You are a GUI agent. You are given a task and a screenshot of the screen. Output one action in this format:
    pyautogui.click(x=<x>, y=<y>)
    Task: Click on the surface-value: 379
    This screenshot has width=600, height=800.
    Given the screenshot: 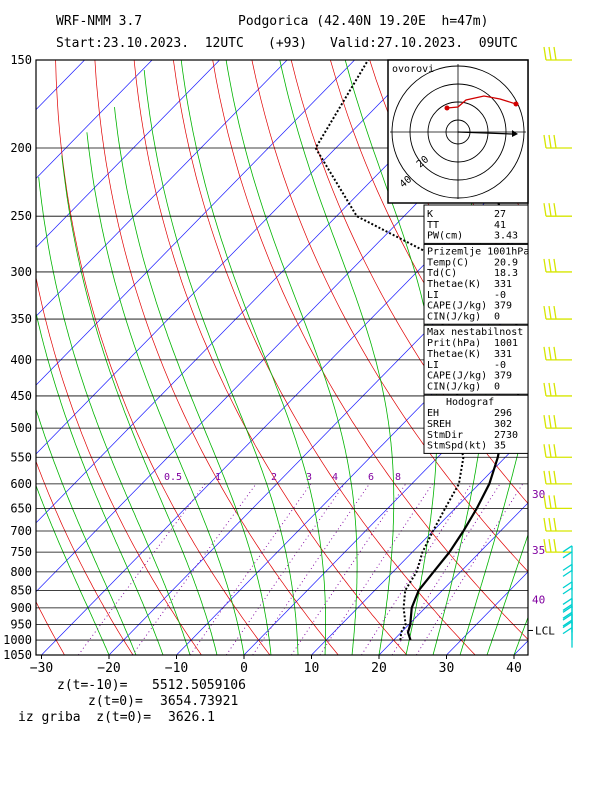 What is the action you would take?
    pyautogui.click(x=503, y=306)
    